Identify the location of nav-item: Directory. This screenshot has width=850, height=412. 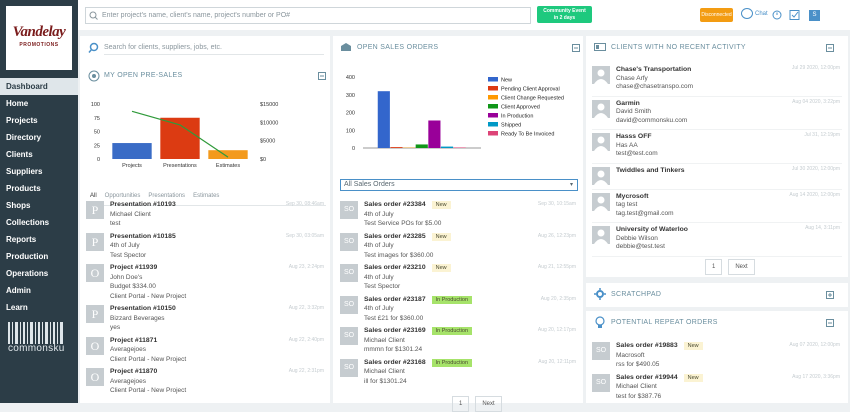
(39, 137).